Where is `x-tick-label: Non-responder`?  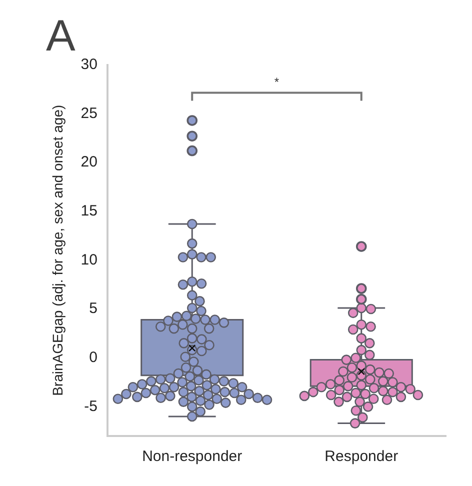
x-tick-label: Non-responder is located at coordinates (192, 457).